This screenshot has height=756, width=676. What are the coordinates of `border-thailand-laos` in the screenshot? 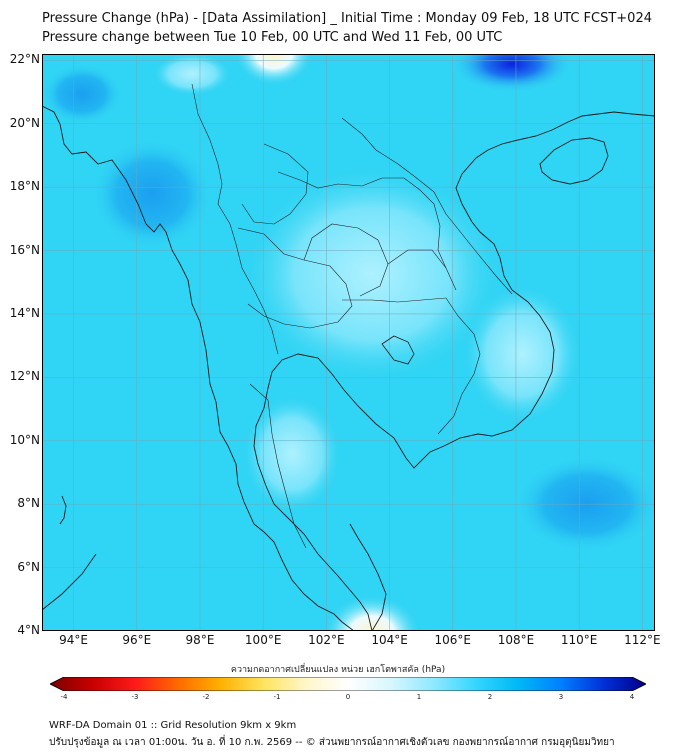 It's located at (367, 231).